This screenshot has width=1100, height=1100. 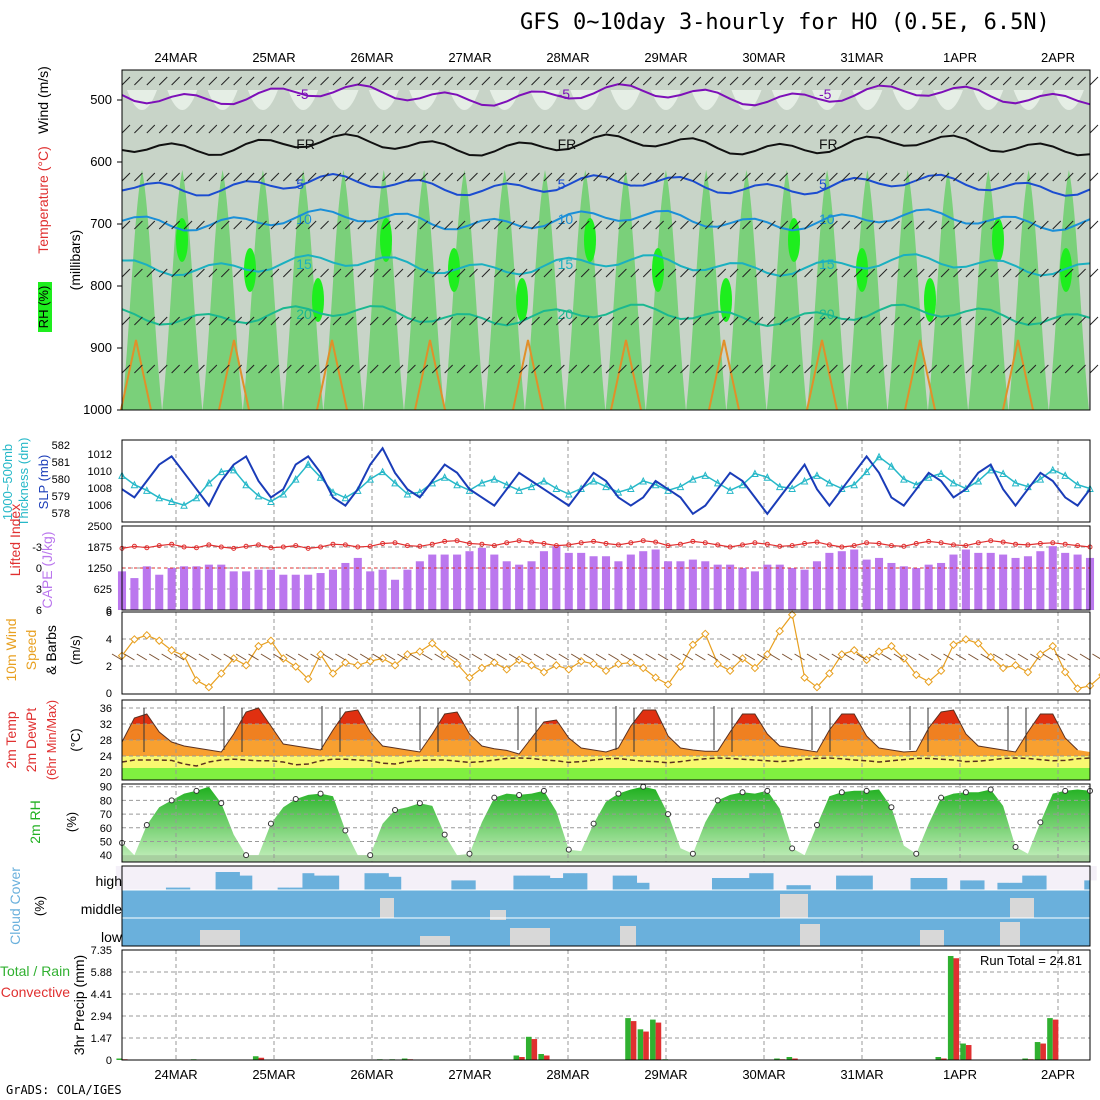 What do you see at coordinates (606, 481) in the screenshot?
I see `slp-line` at bounding box center [606, 481].